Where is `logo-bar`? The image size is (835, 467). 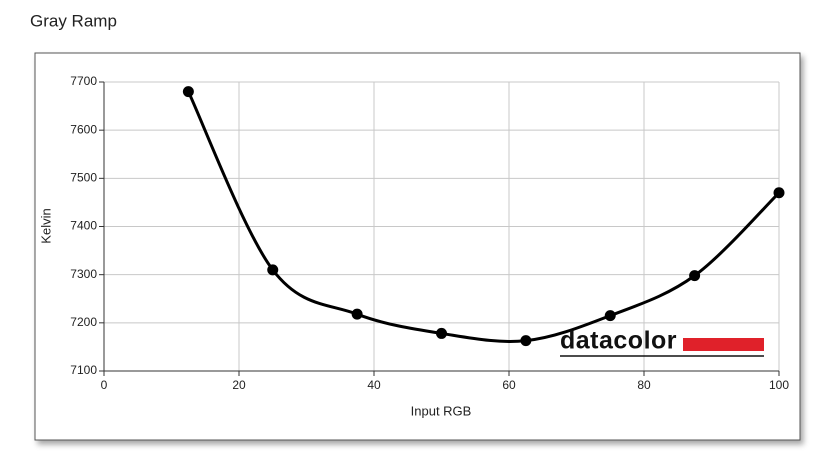 logo-bar is located at coordinates (723, 344).